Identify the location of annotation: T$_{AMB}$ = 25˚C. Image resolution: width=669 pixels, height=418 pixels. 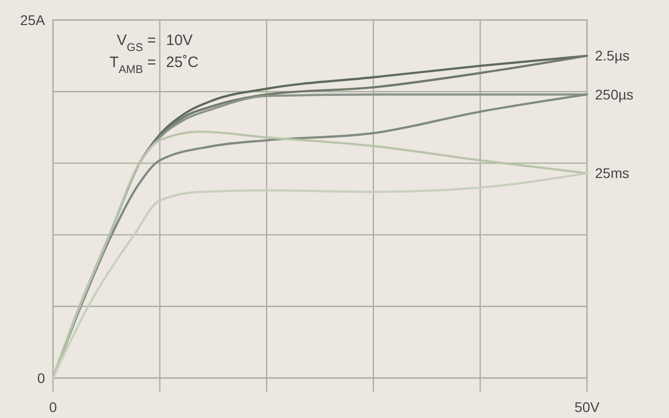
(154, 65).